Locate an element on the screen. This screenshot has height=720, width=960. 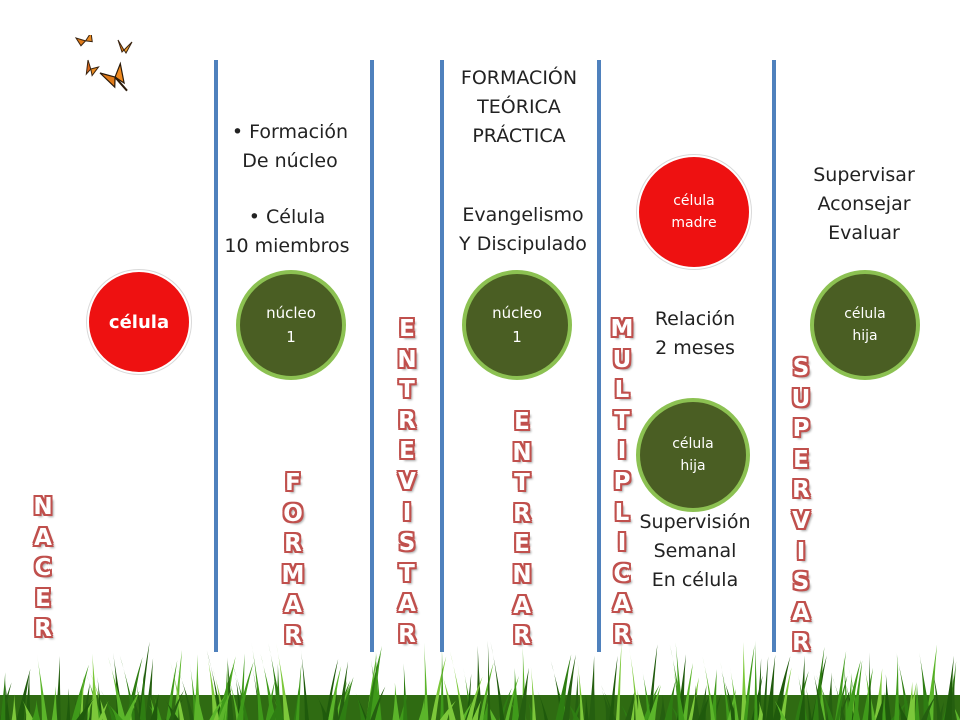
supervisar-text: Supervisar Aconsejar Evaluar is located at coordinates (864, 204).